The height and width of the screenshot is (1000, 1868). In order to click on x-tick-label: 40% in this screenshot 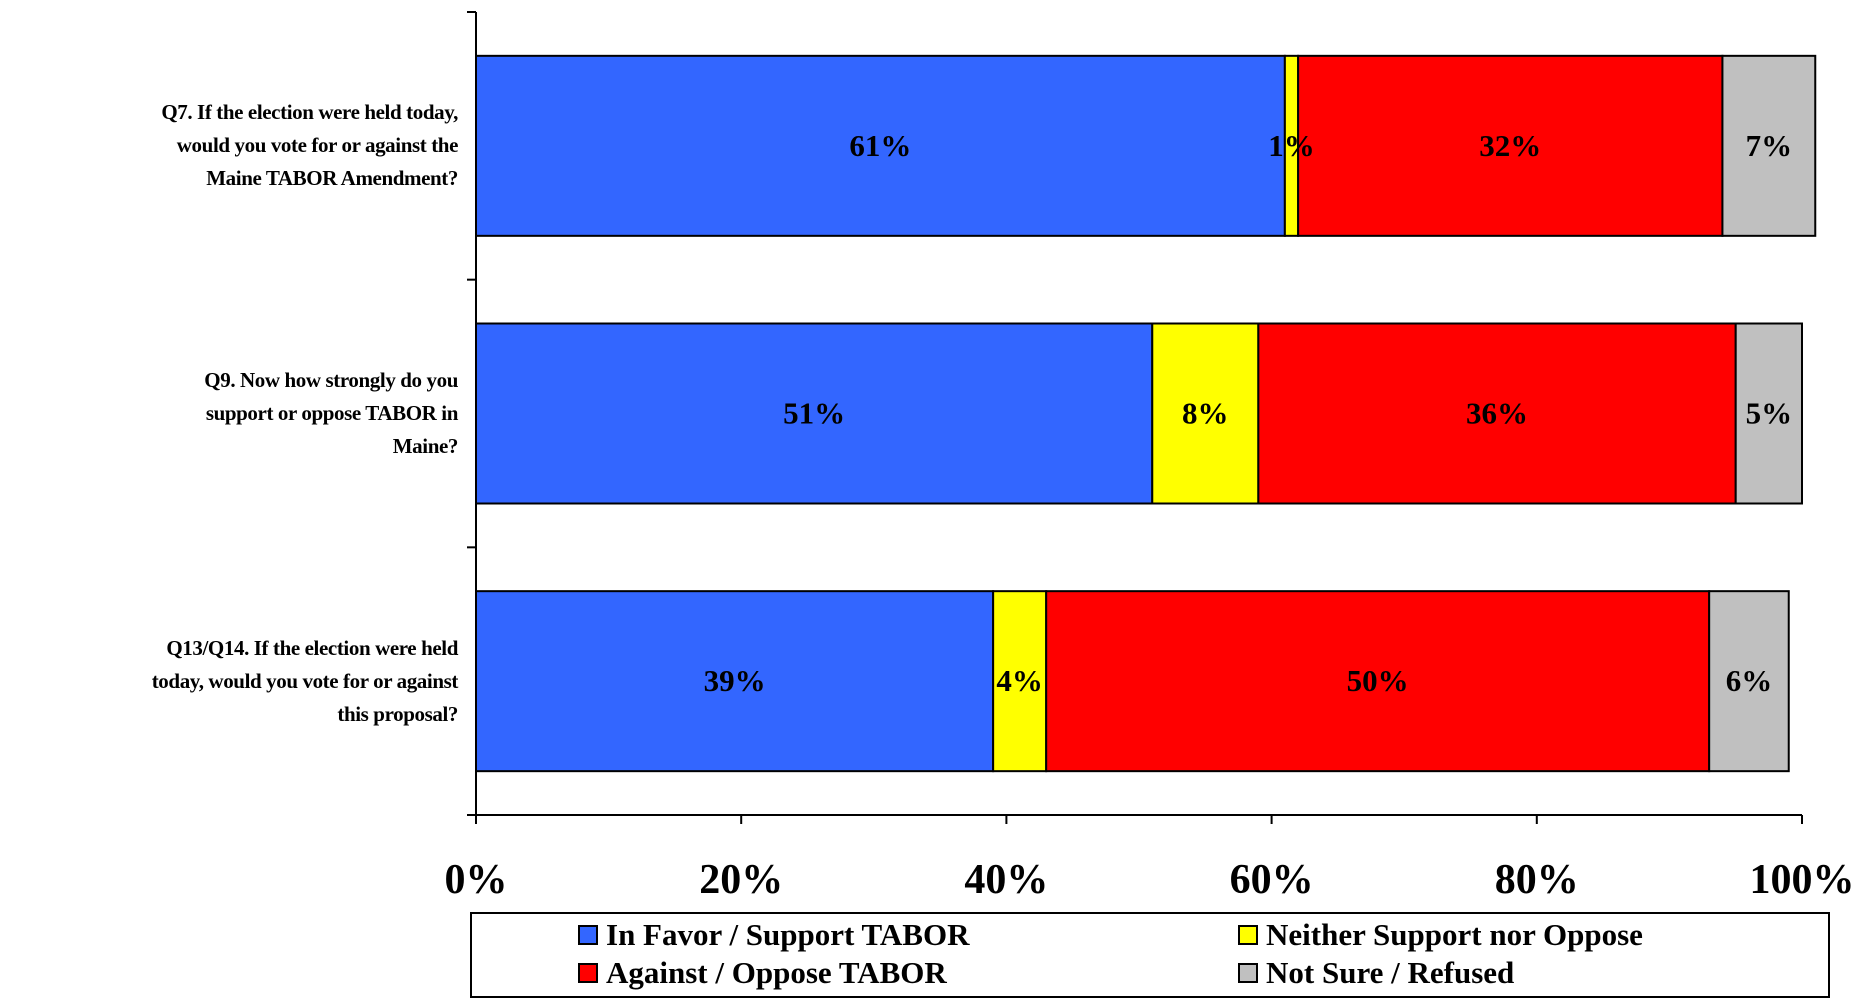, I will do `click(1006, 880)`.